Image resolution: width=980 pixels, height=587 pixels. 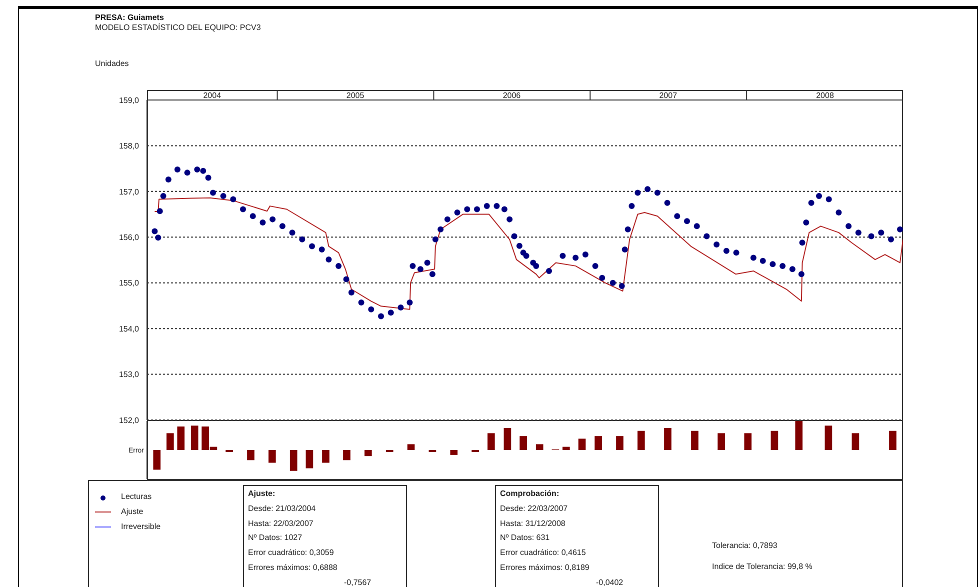 What do you see at coordinates (129, 237) in the screenshot?
I see `y-tick-label: 156,0` at bounding box center [129, 237].